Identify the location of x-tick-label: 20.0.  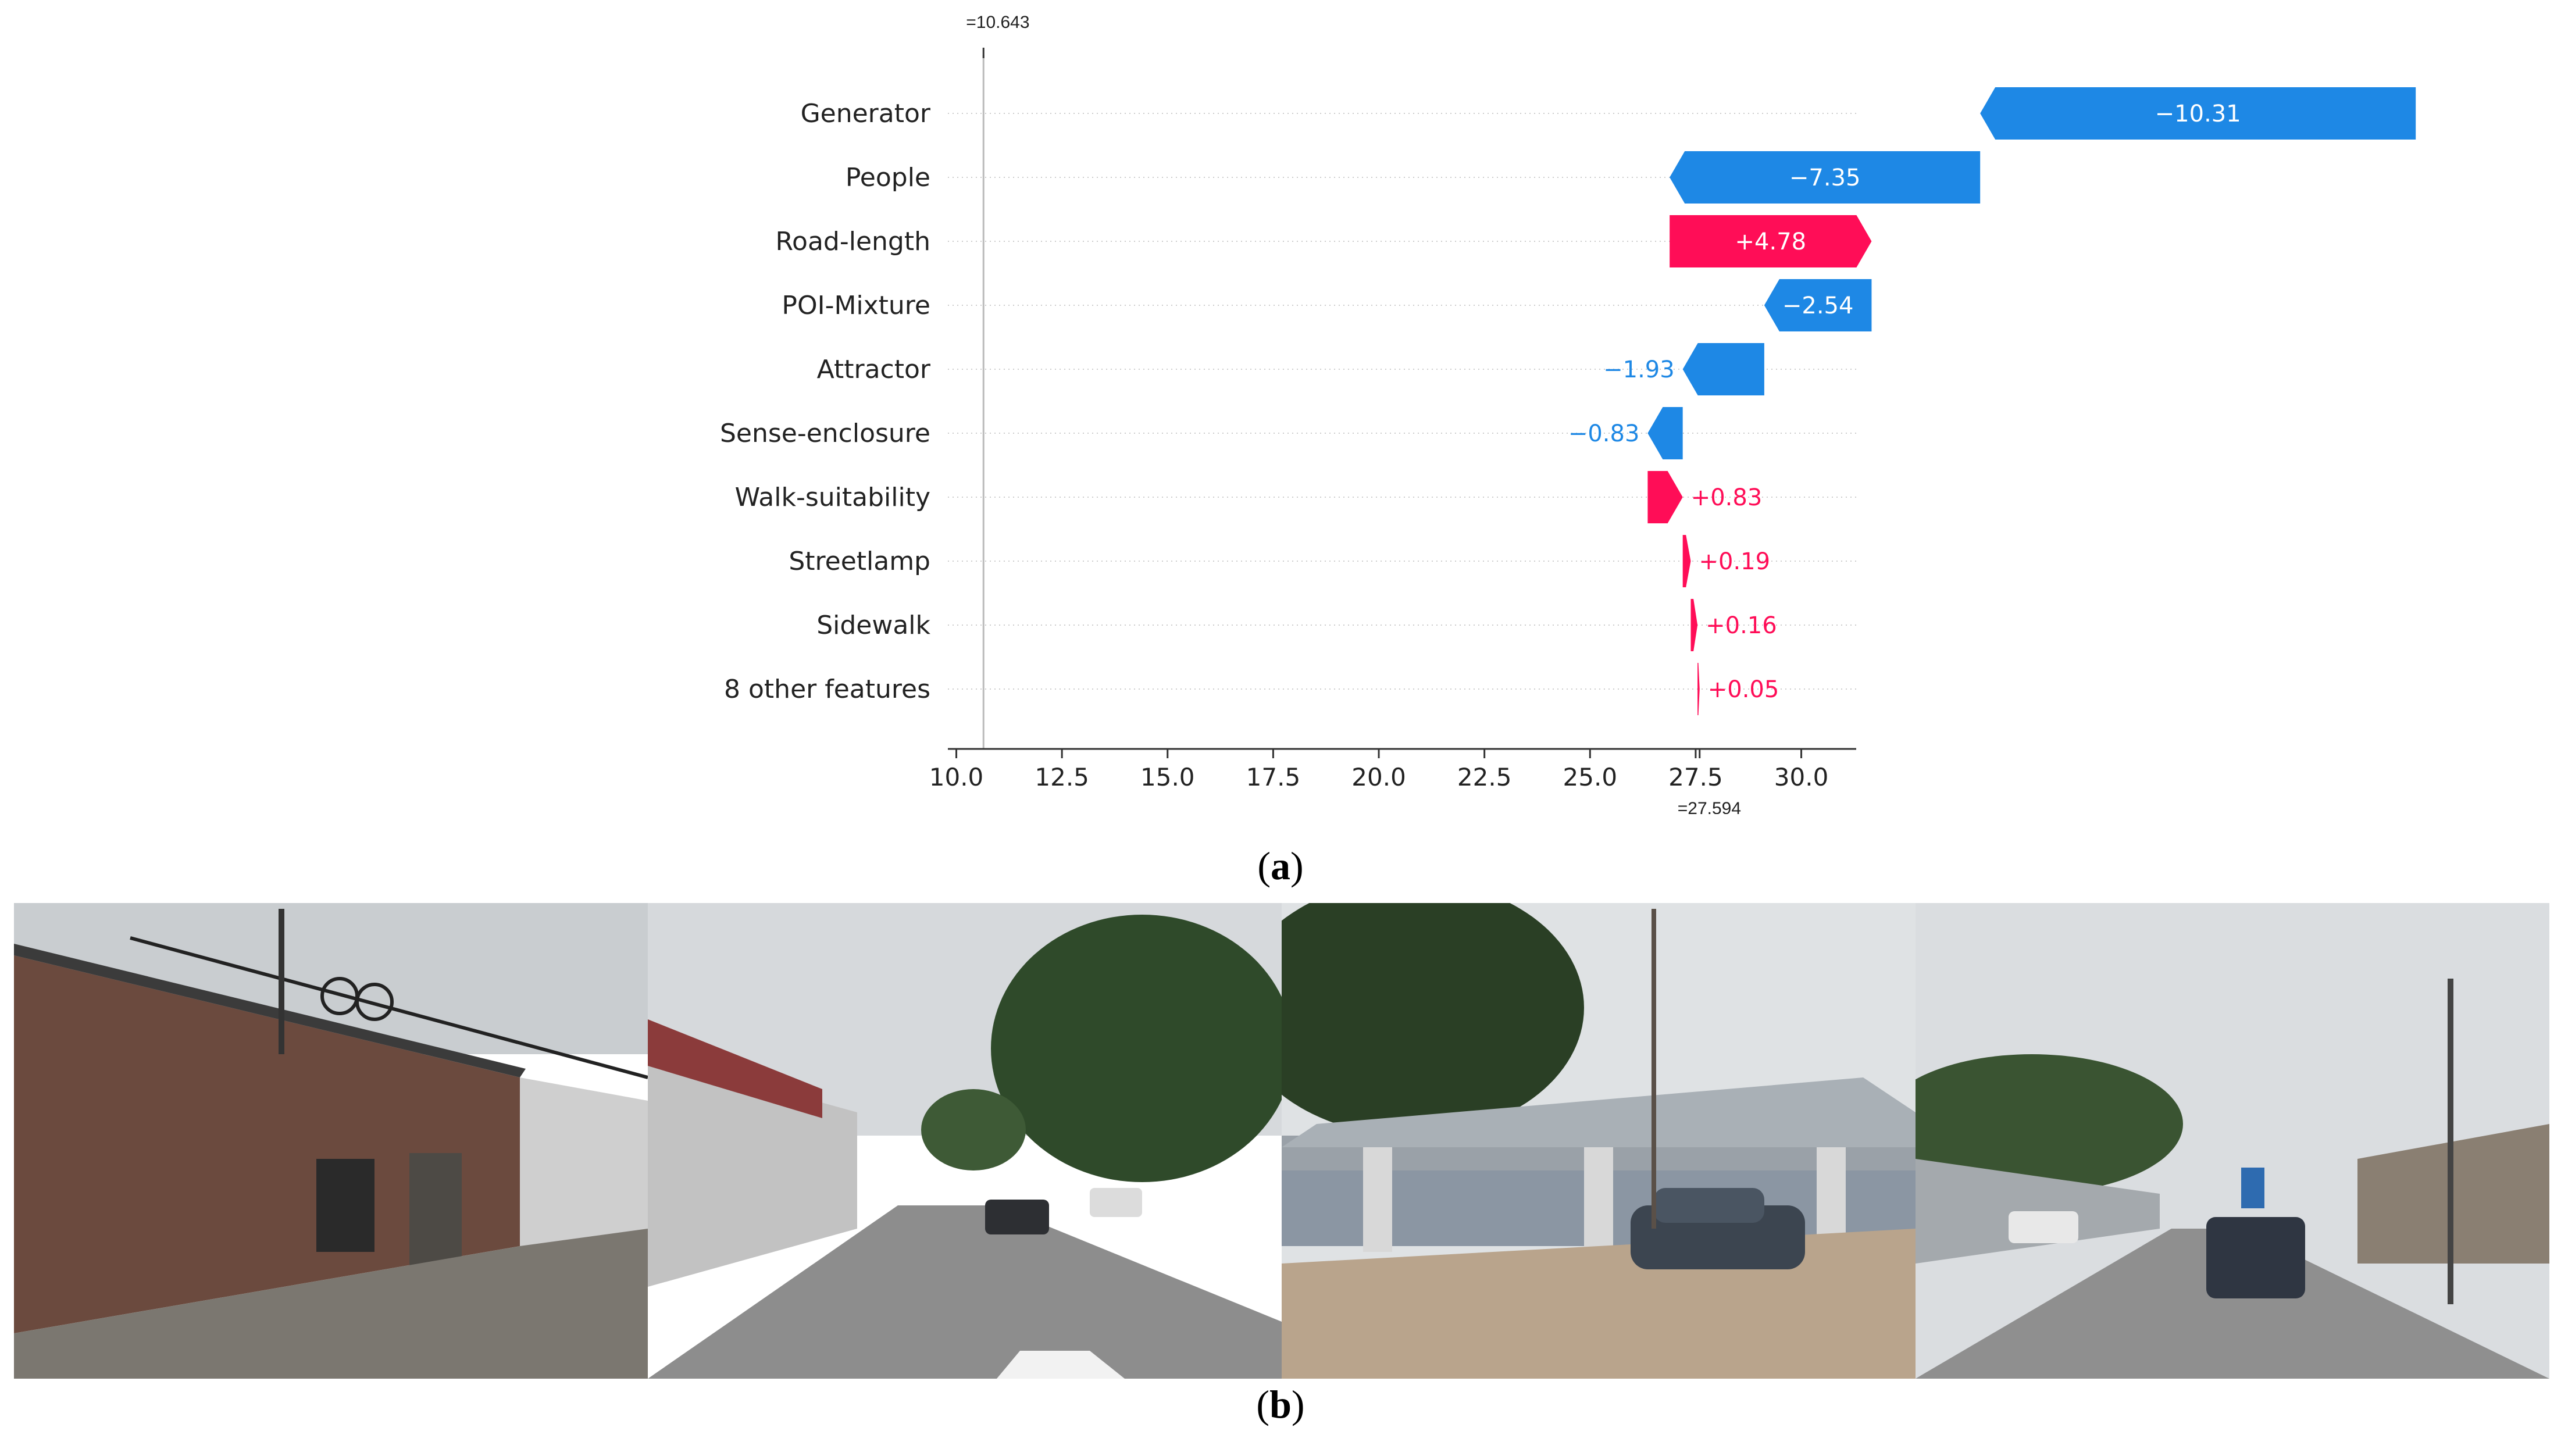
(1378, 777).